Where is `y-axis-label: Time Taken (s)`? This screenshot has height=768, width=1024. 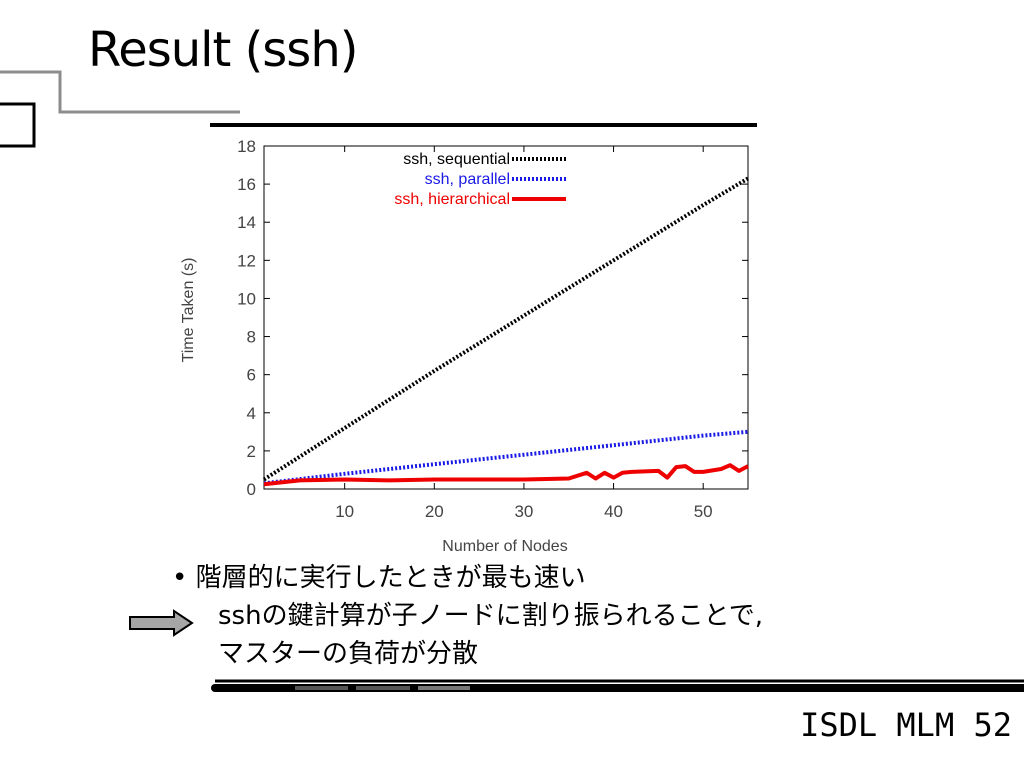
y-axis-label: Time Taken (s) is located at coordinates (188, 310).